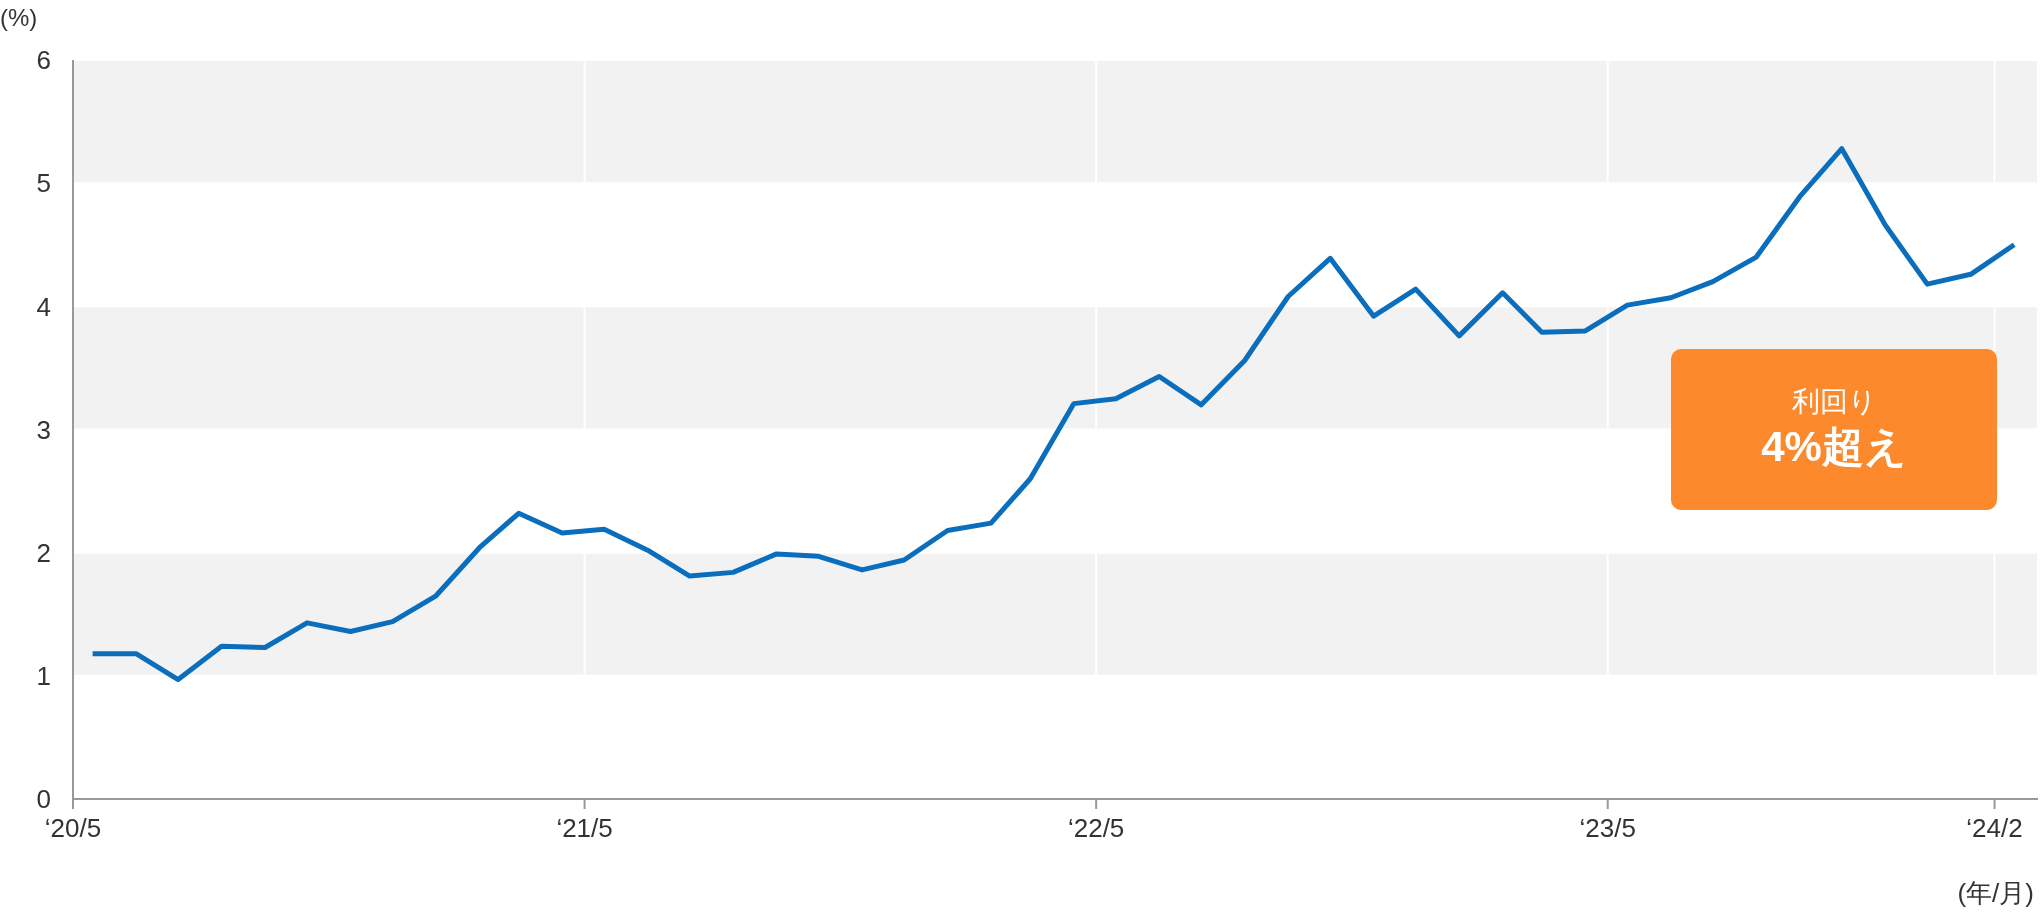  Describe the element at coordinates (73, 828) in the screenshot. I see `x-tick-label: ‘20/5` at that location.